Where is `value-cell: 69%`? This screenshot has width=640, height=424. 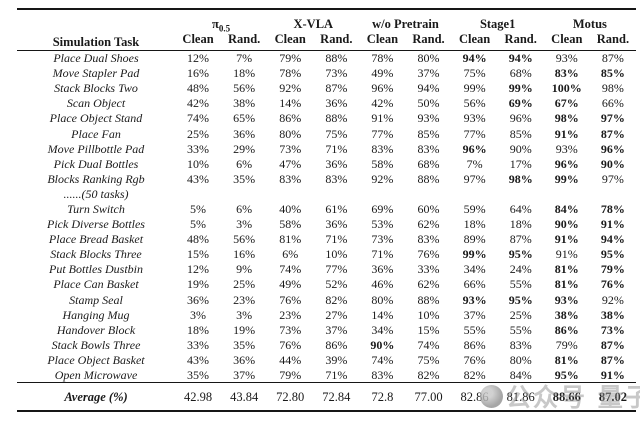
value-cell: 69% is located at coordinates (382, 208).